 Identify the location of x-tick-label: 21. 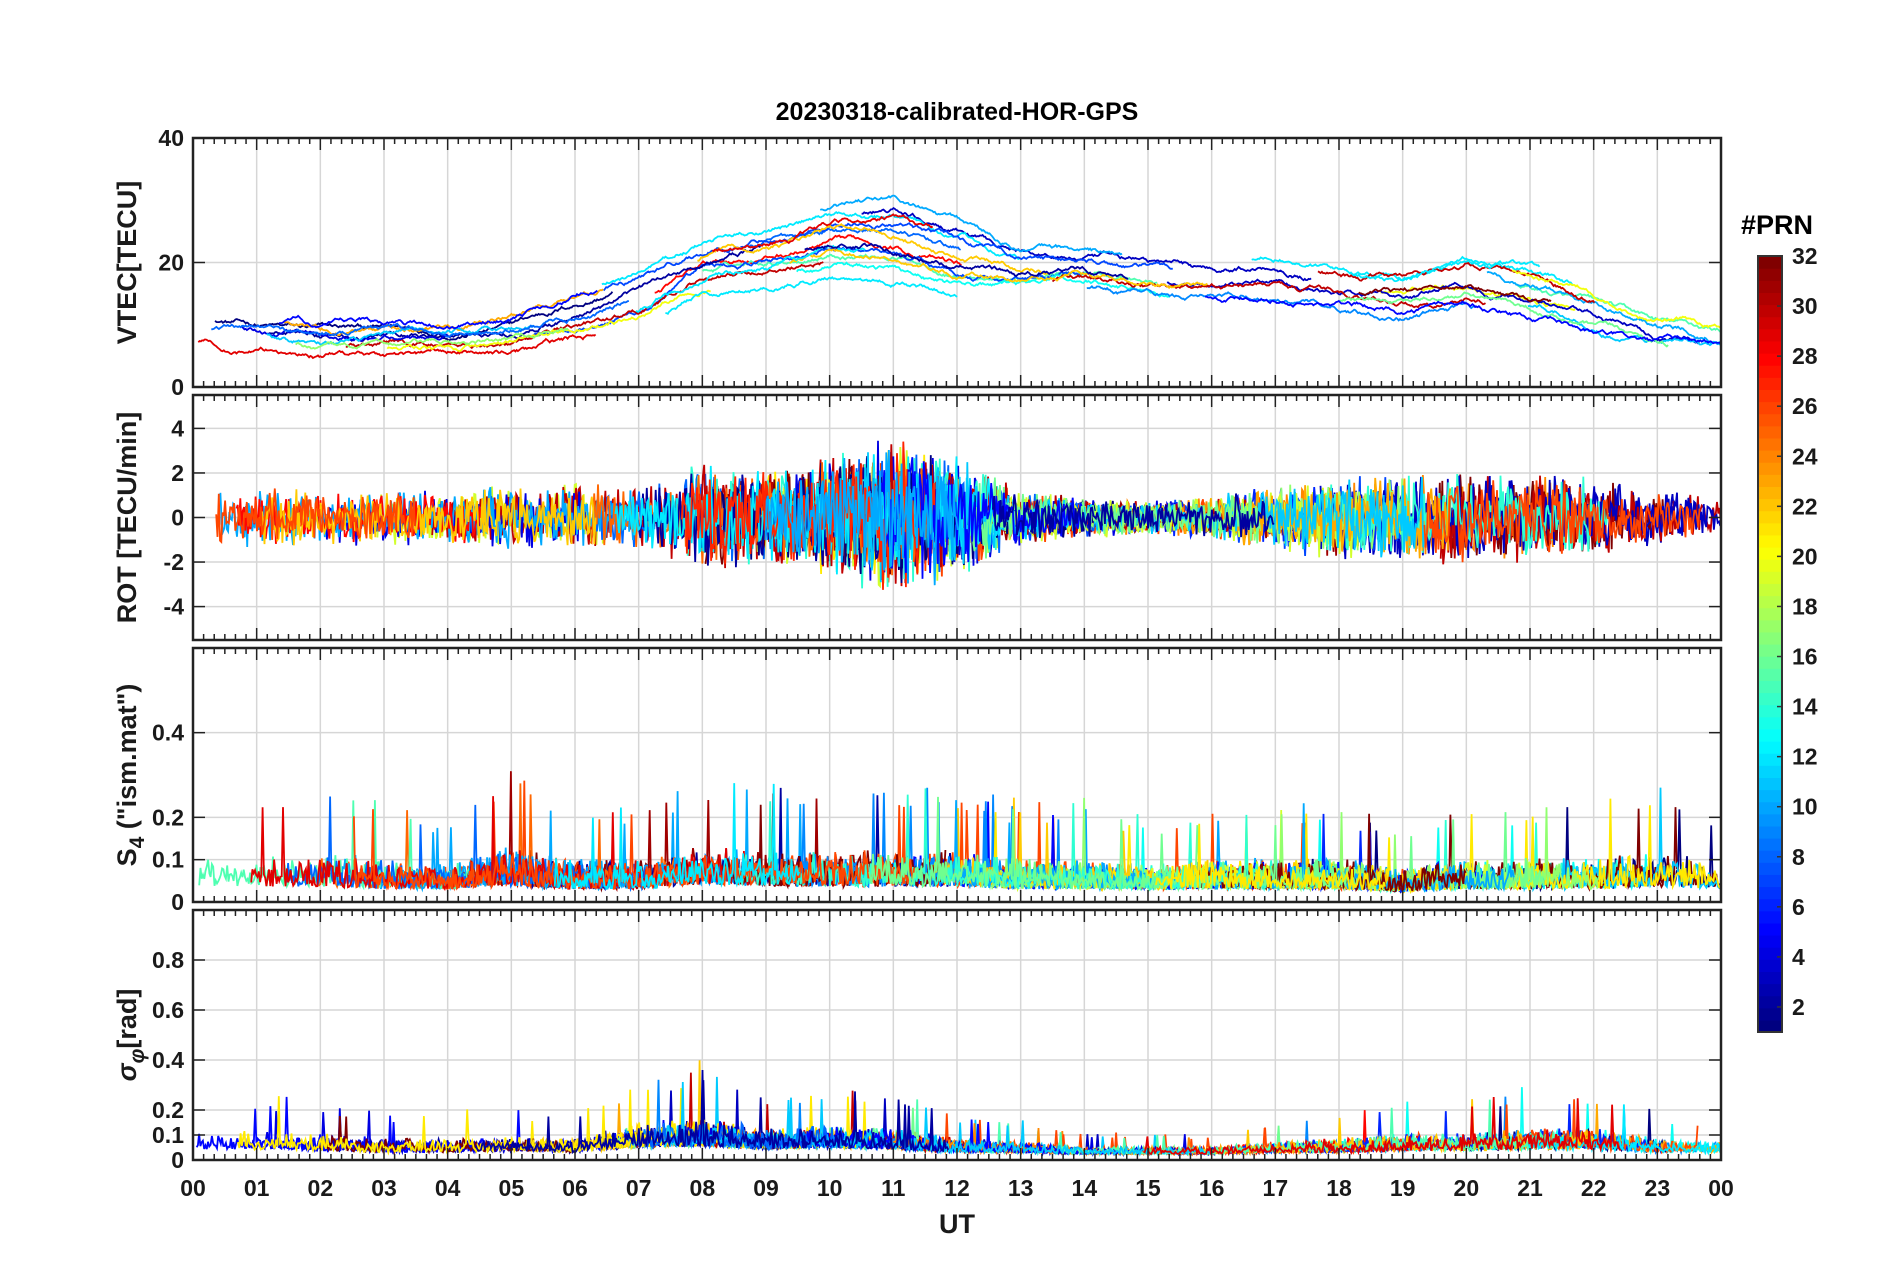
(1530, 1188).